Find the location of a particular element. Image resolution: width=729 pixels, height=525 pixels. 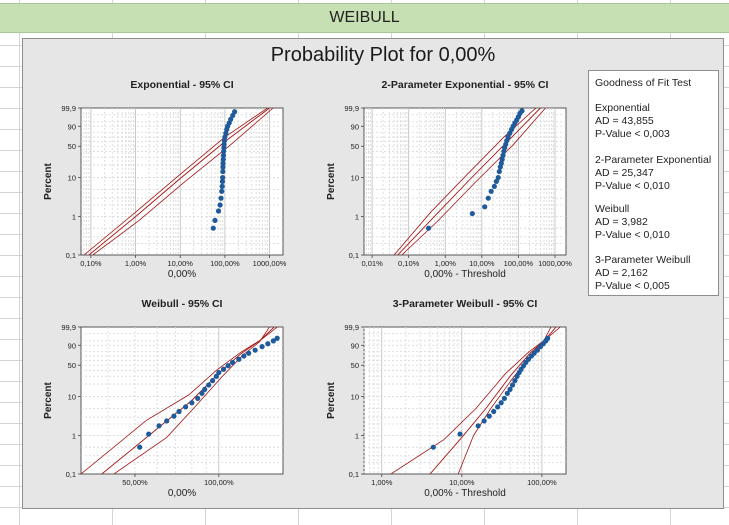

chart-title: Exponential - 95% CI is located at coordinates (181, 85).